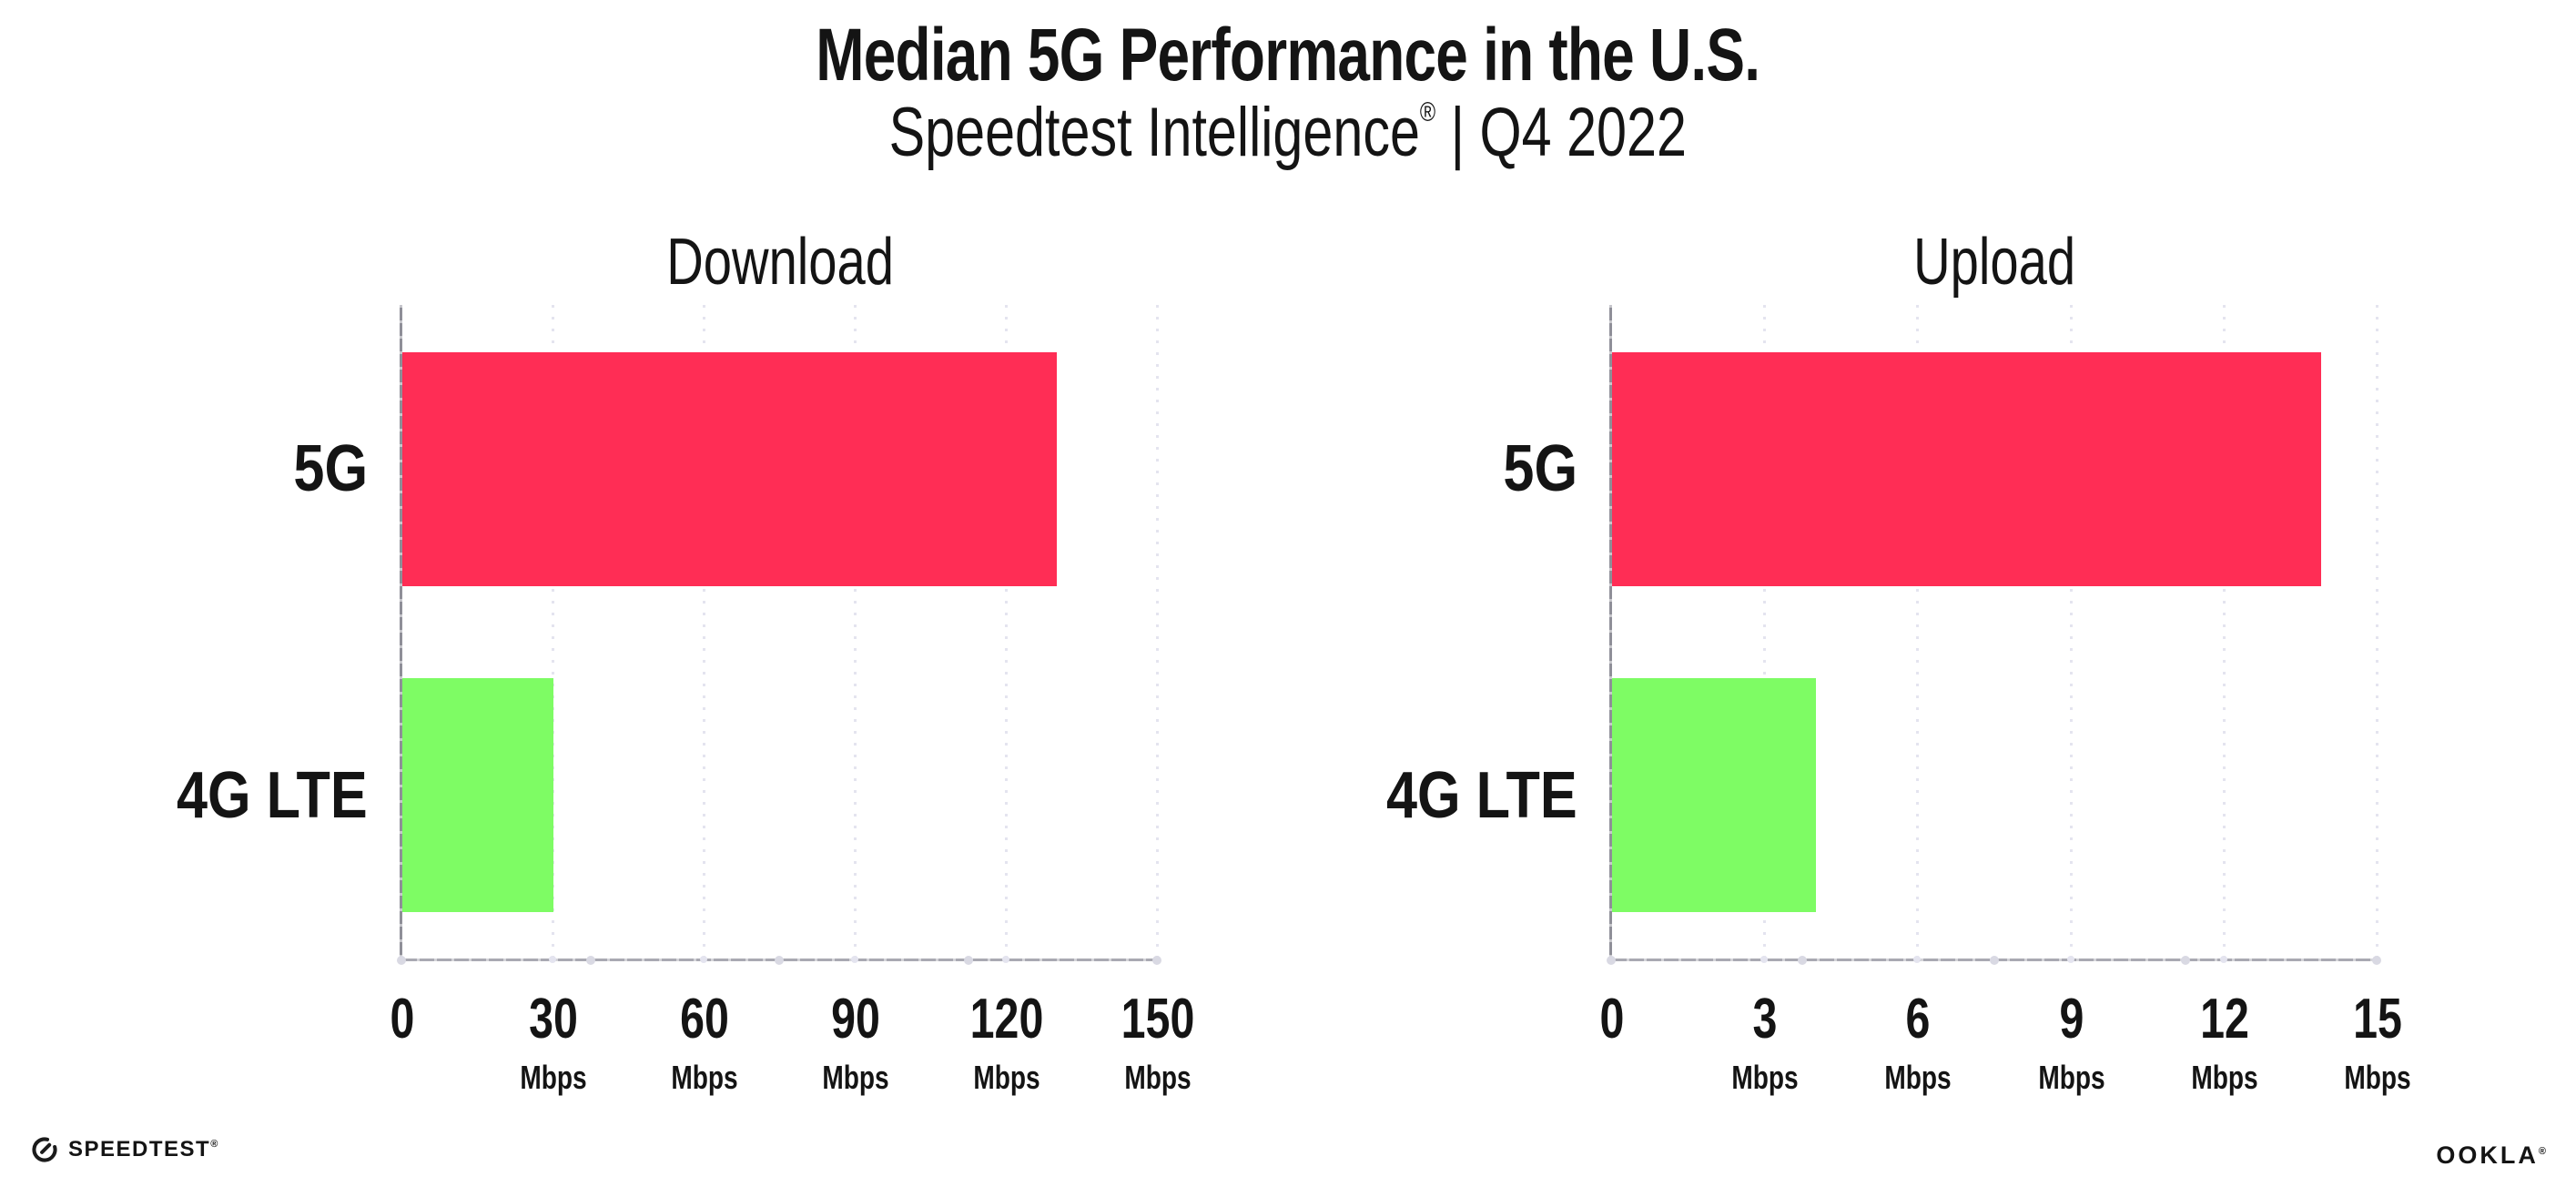 The width and height of the screenshot is (2576, 1197). Describe the element at coordinates (553, 1019) in the screenshot. I see `x-tick-value: 30` at that location.